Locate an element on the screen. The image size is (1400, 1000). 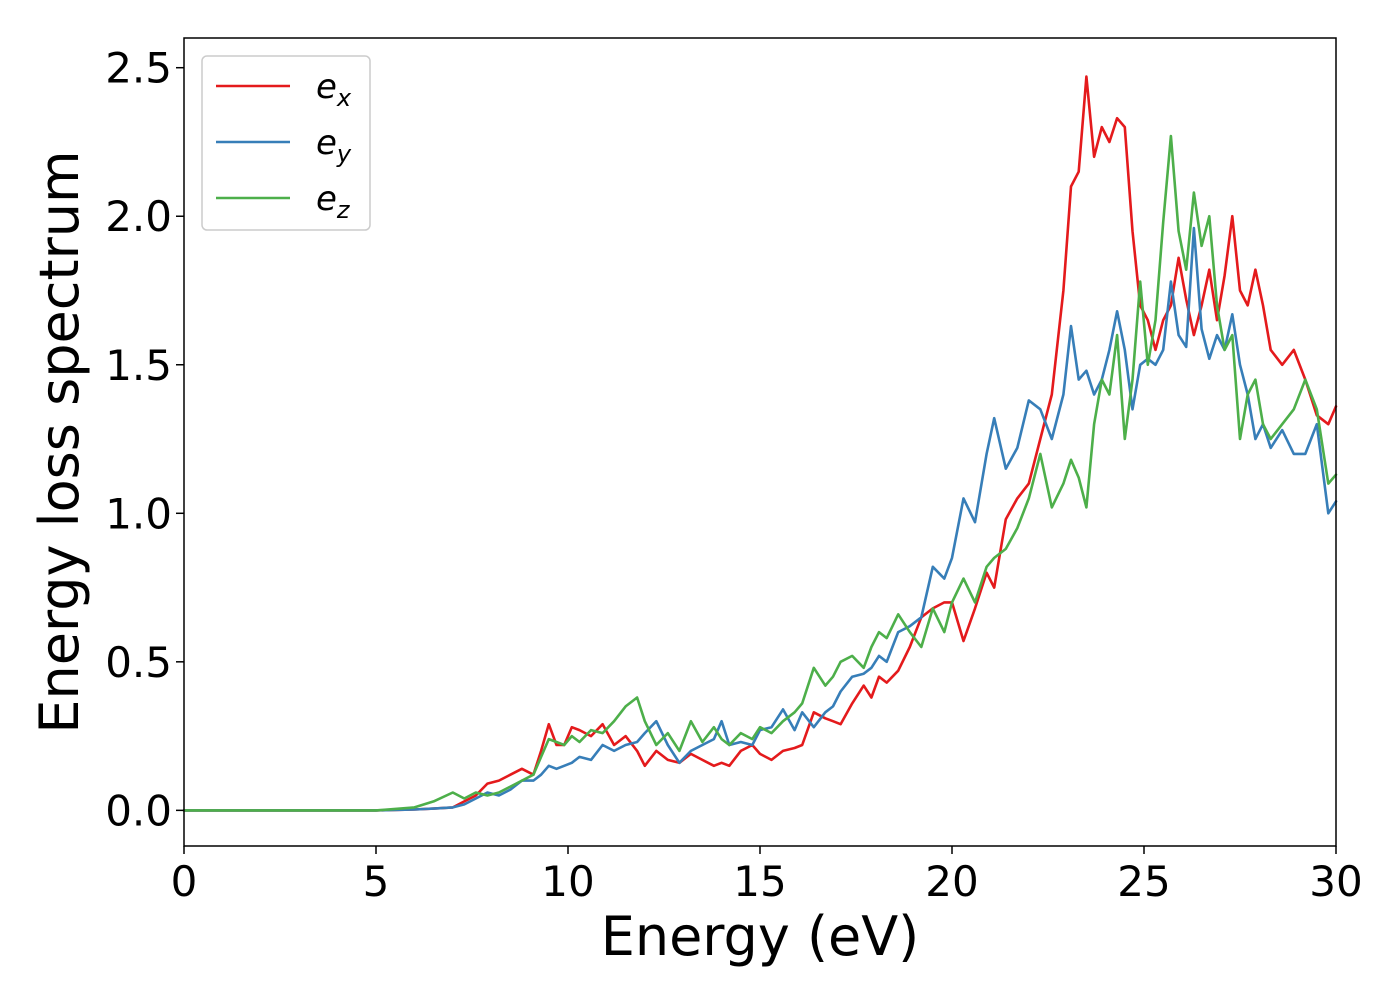
x-tick-label: 5 is located at coordinates (376, 881).